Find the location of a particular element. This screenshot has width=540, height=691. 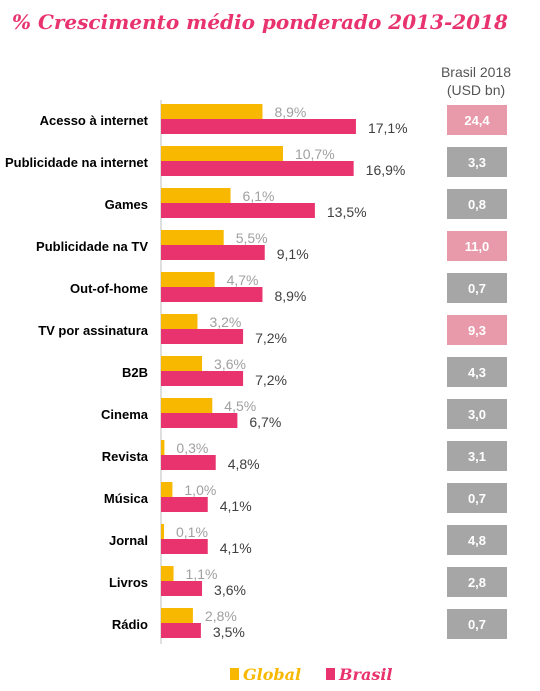

category-label: Rádio is located at coordinates (130, 624).